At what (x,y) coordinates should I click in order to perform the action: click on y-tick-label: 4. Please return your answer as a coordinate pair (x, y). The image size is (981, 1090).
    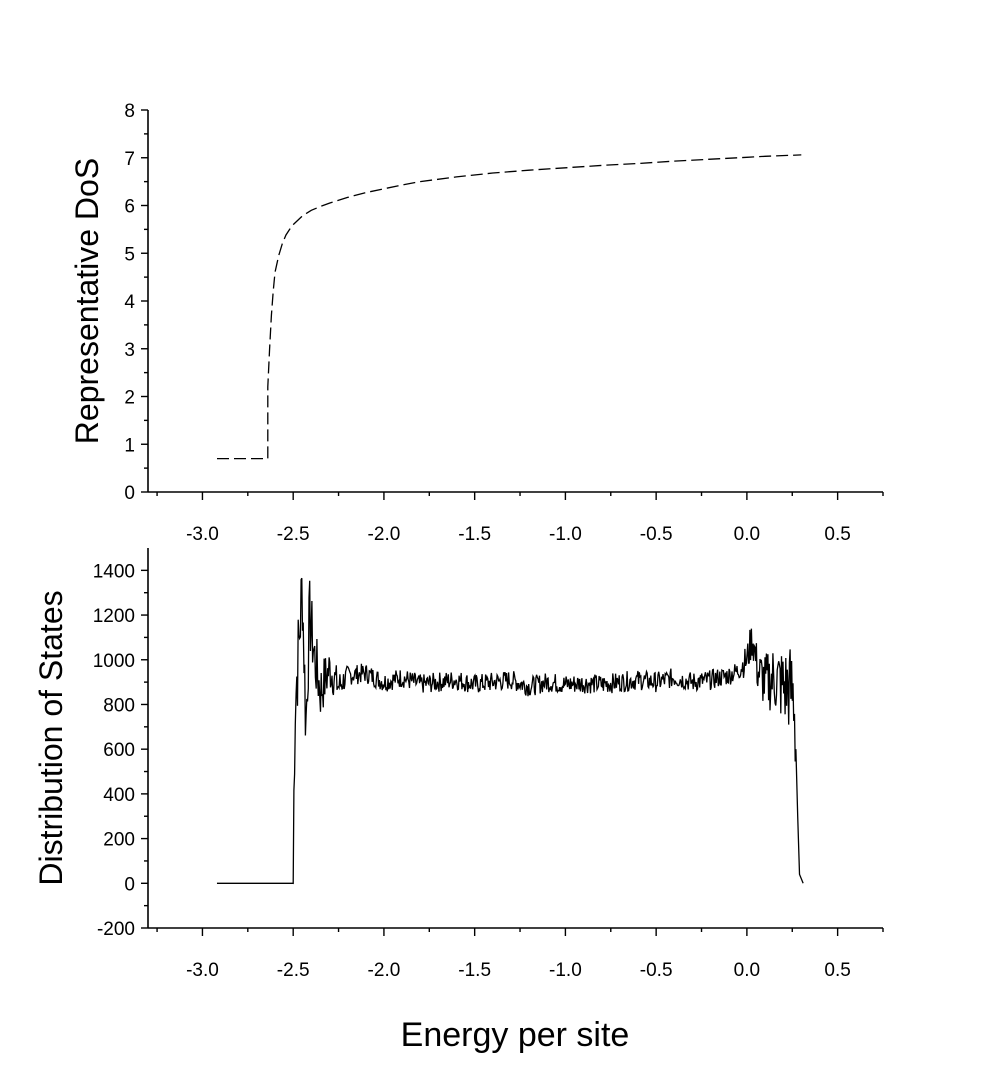
    Looking at the image, I should click on (129, 302).